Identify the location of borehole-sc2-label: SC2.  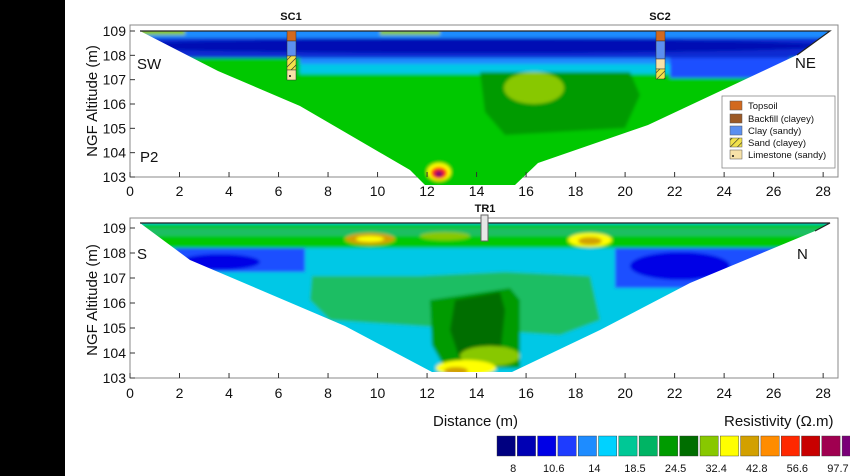
(659, 17).